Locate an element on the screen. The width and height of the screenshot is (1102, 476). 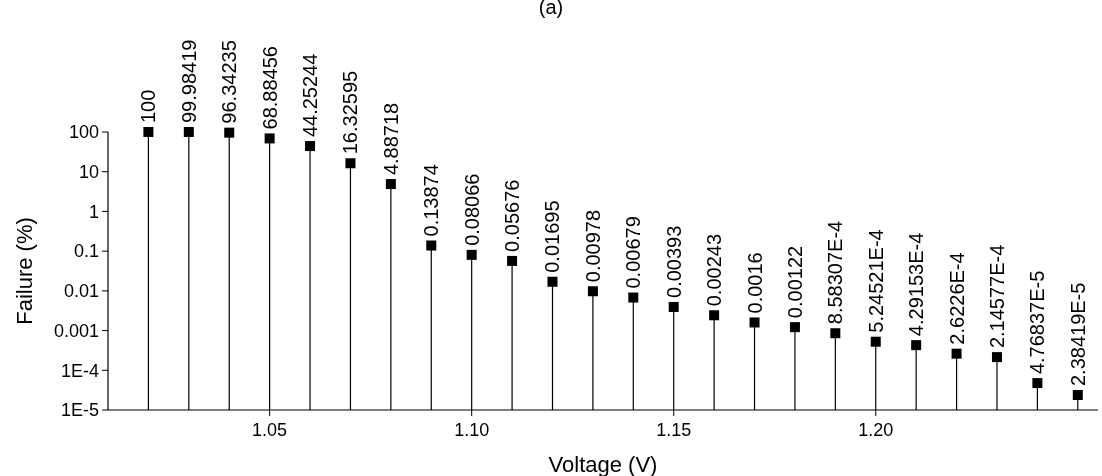
data-label: 2.6226E-4 is located at coordinates (956, 298).